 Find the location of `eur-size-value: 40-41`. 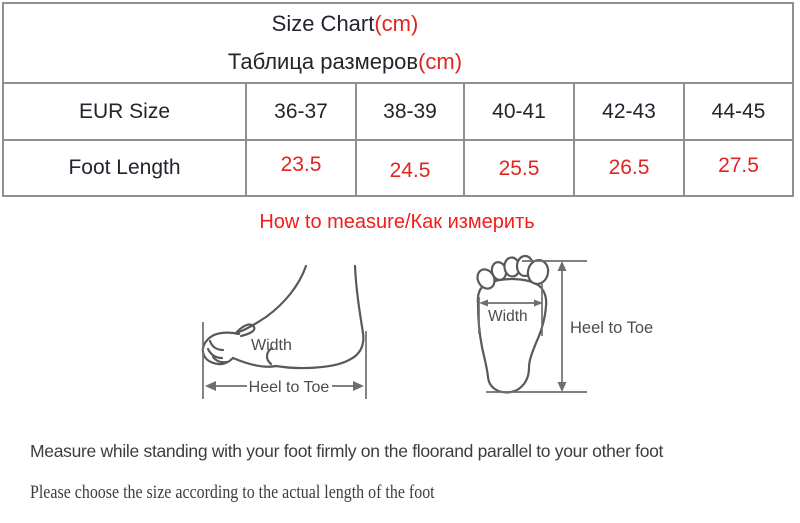

eur-size-value: 40-41 is located at coordinates (519, 111).